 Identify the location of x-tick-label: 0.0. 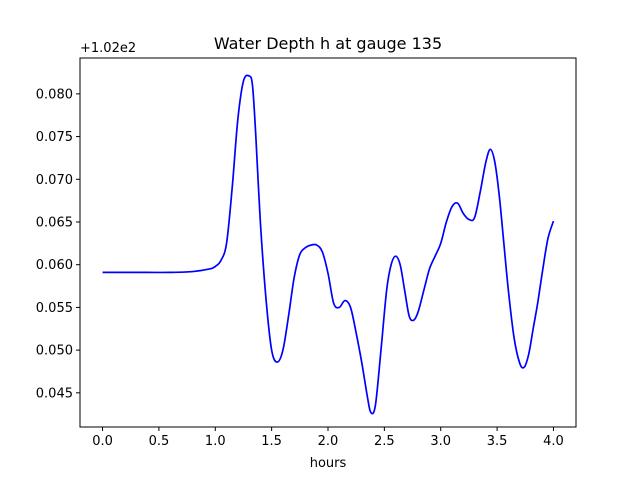
(102, 441).